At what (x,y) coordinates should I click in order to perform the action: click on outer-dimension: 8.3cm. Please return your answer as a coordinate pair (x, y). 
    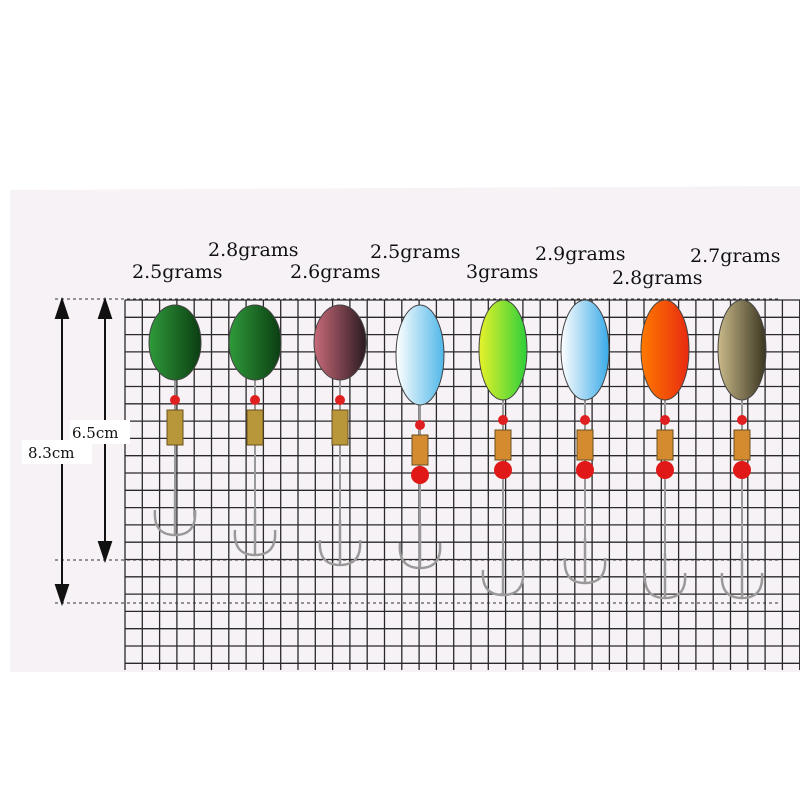
    Looking at the image, I should click on (51, 453).